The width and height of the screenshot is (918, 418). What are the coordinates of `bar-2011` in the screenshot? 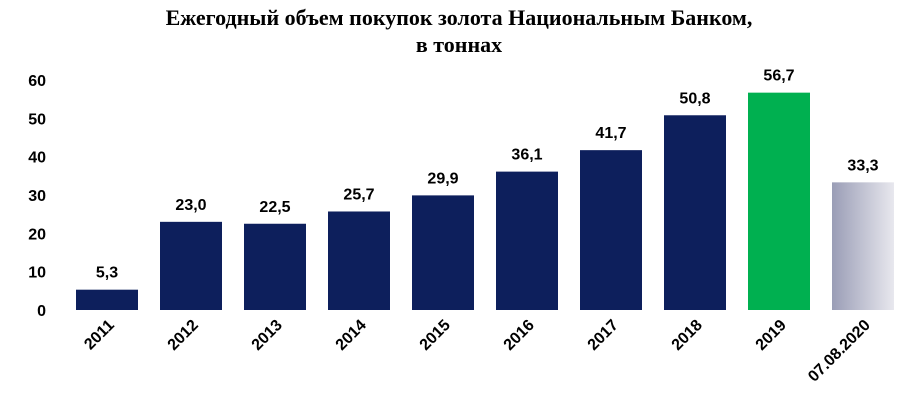 It's located at (107, 299).